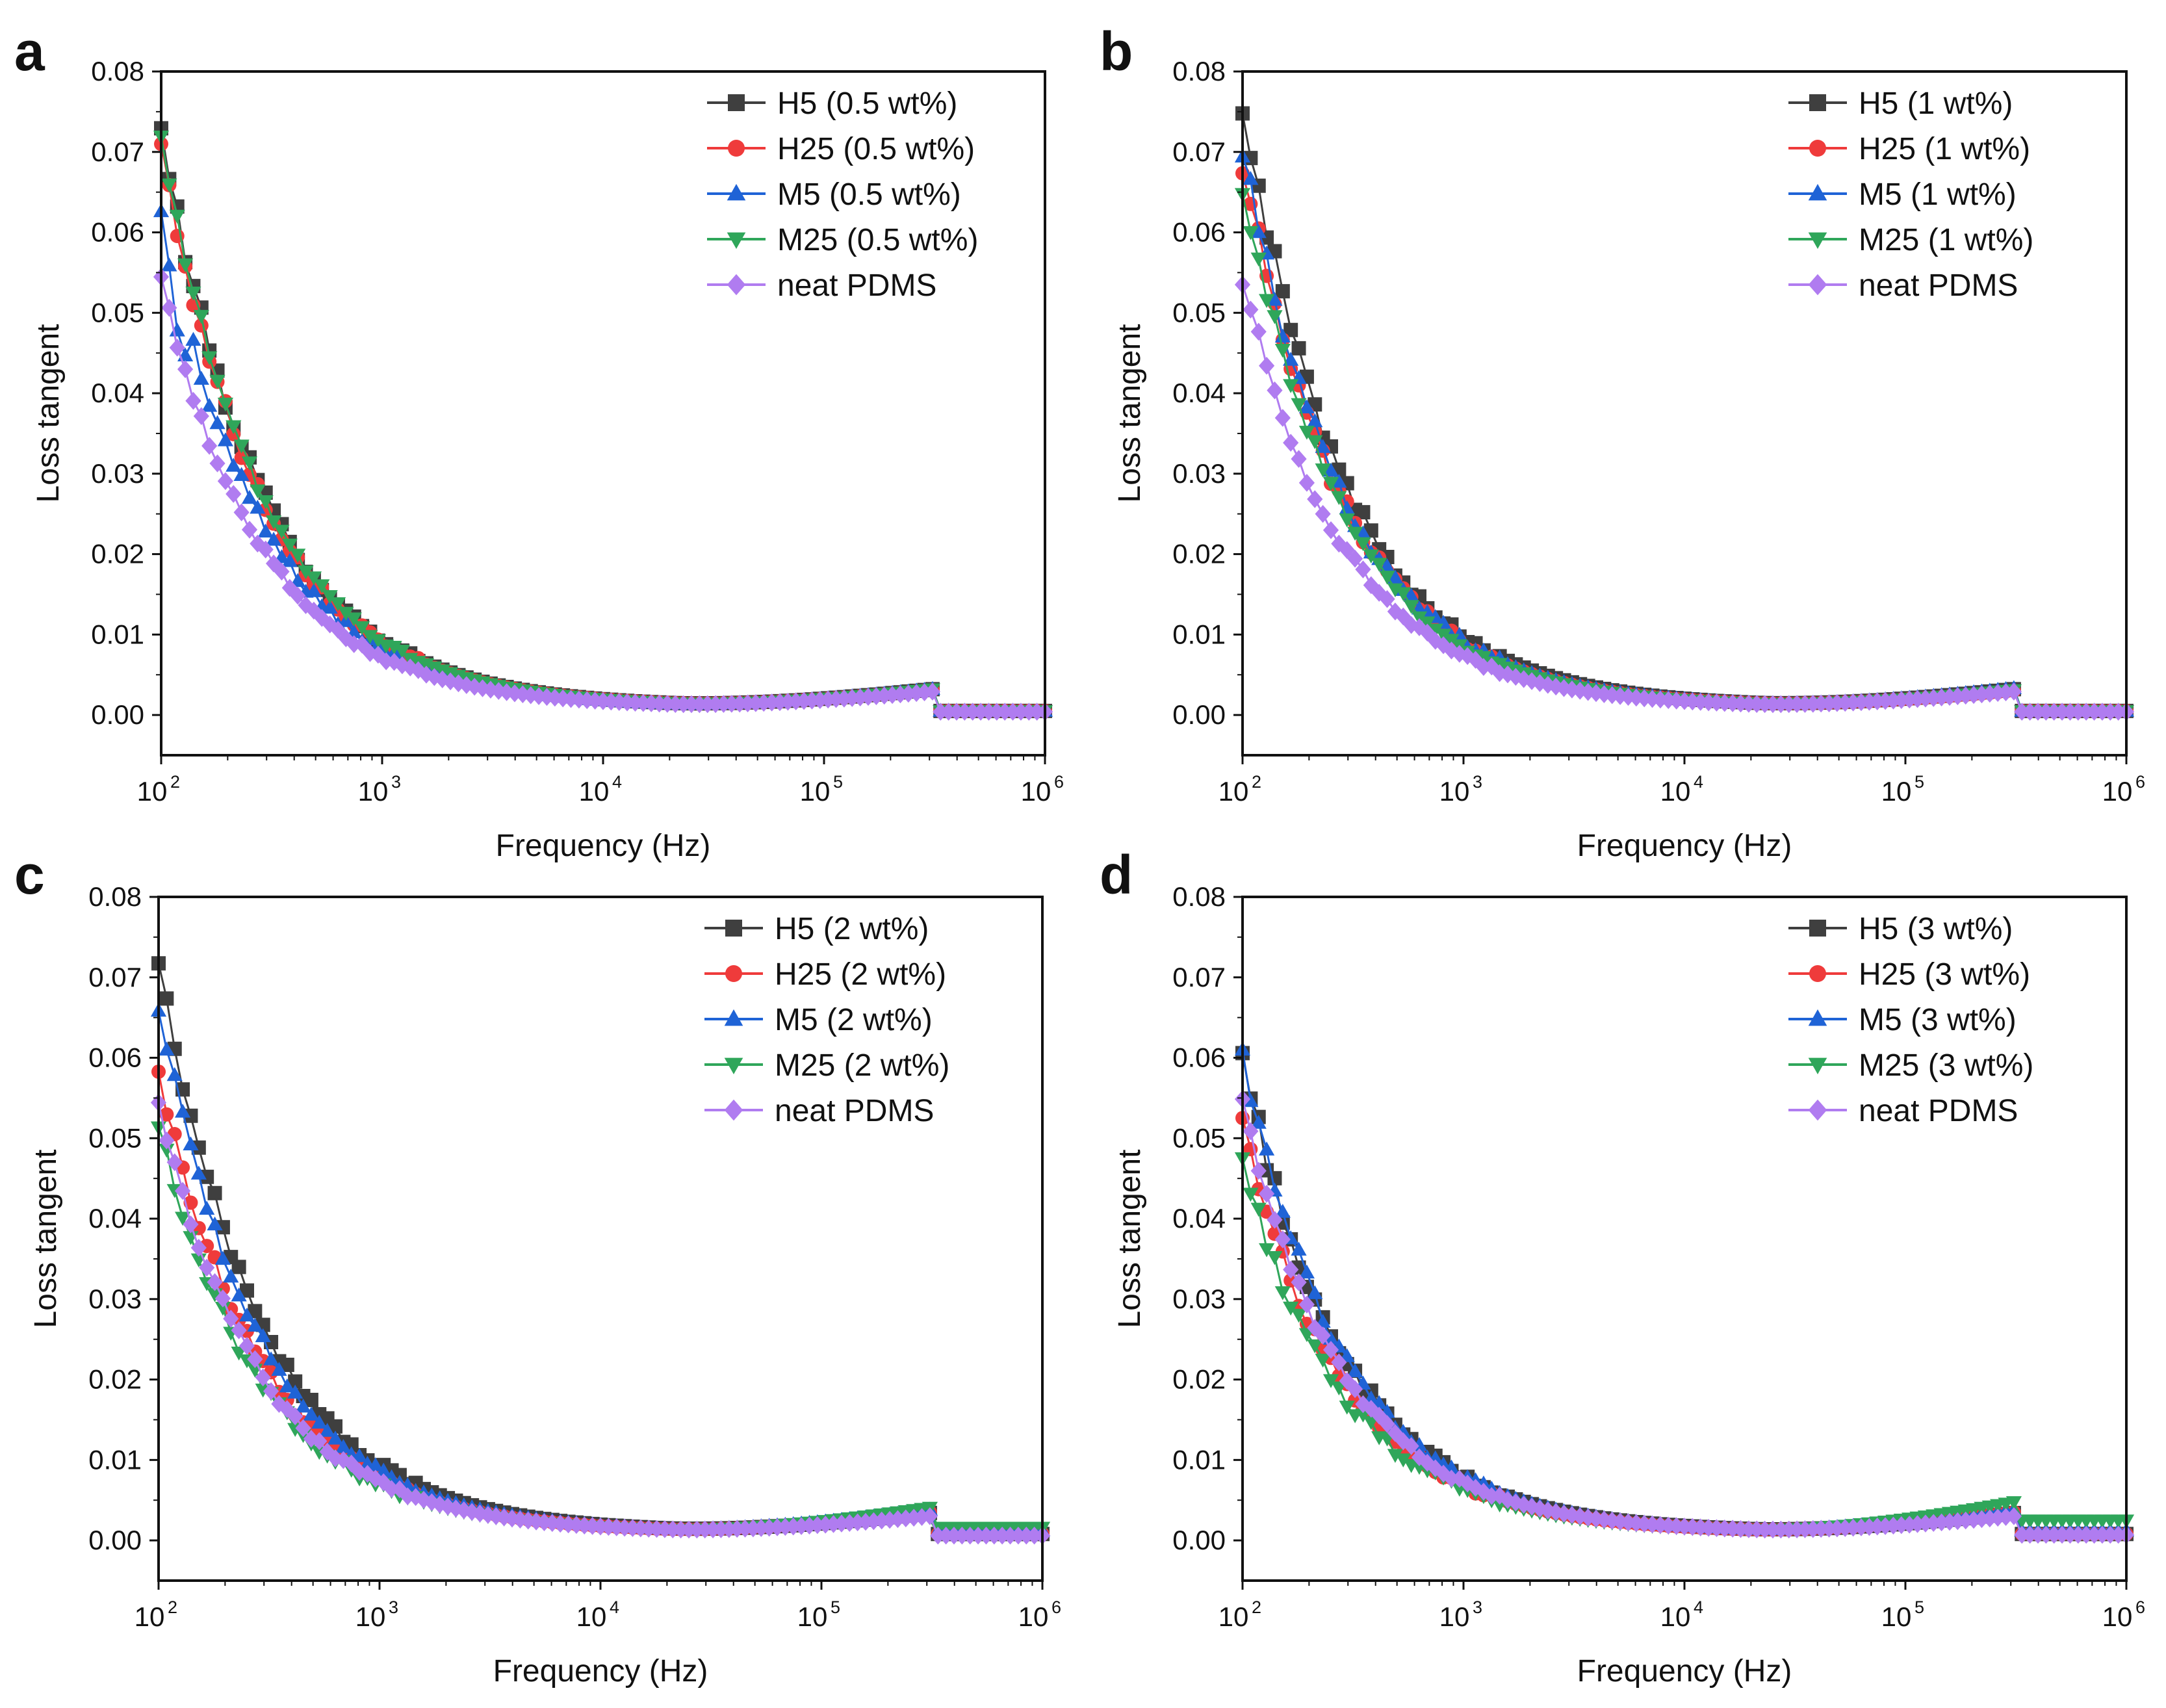 This screenshot has height=1708, width=2166. Describe the element at coordinates (1938, 194) in the screenshot. I see `legend-label: M5 (1 wt%)` at that location.